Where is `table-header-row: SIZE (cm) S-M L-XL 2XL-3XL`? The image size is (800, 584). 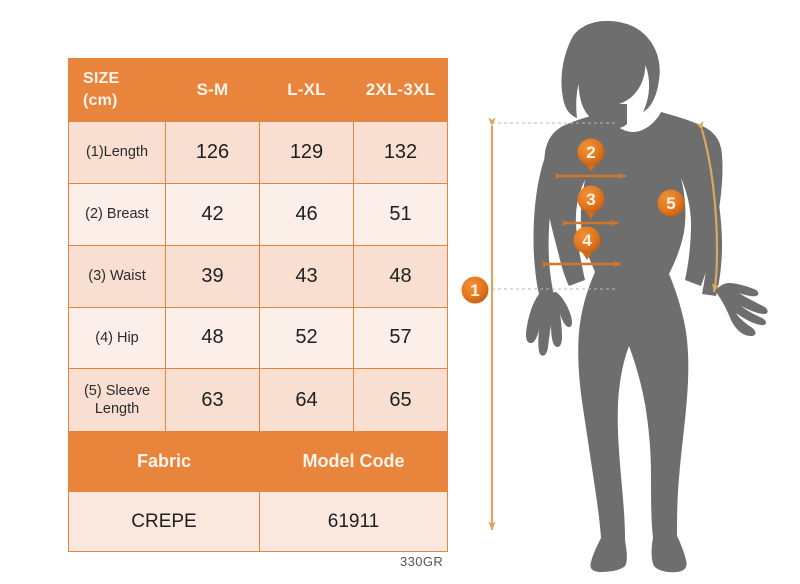
table-header-row: SIZE (cm) S-M L-XL 2XL-3XL is located at coordinates (258, 90).